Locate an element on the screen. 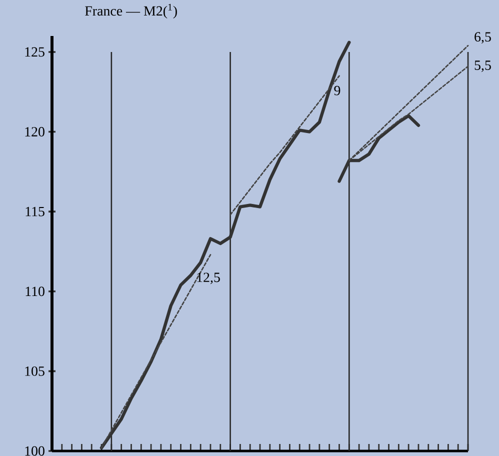  y-tick-label: 120 is located at coordinates (34, 131).